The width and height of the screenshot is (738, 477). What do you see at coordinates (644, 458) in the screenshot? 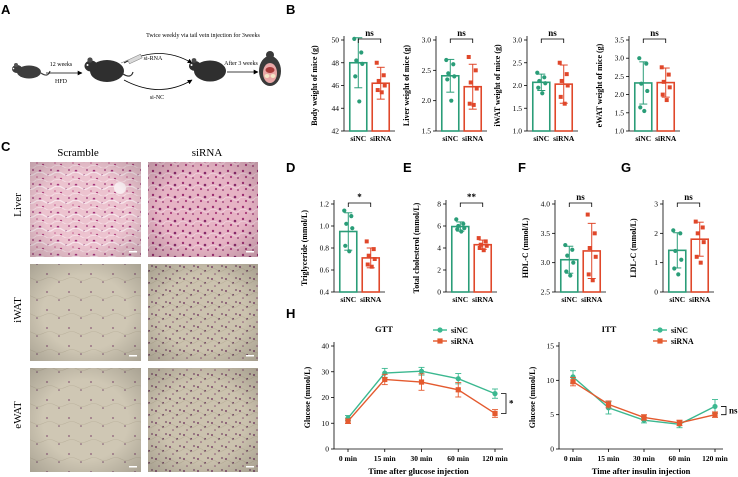
I see `x-tick-label: 30 min` at bounding box center [644, 458].